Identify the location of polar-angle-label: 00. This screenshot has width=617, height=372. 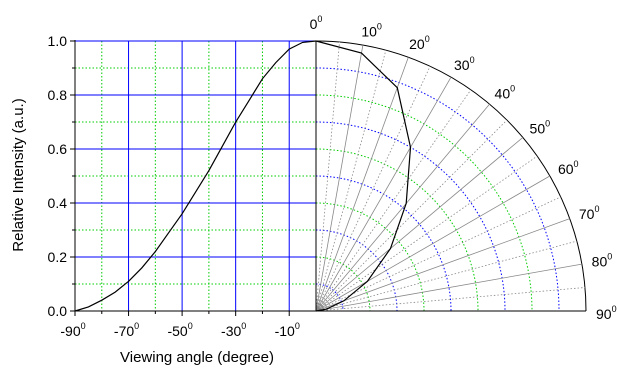
(316, 23).